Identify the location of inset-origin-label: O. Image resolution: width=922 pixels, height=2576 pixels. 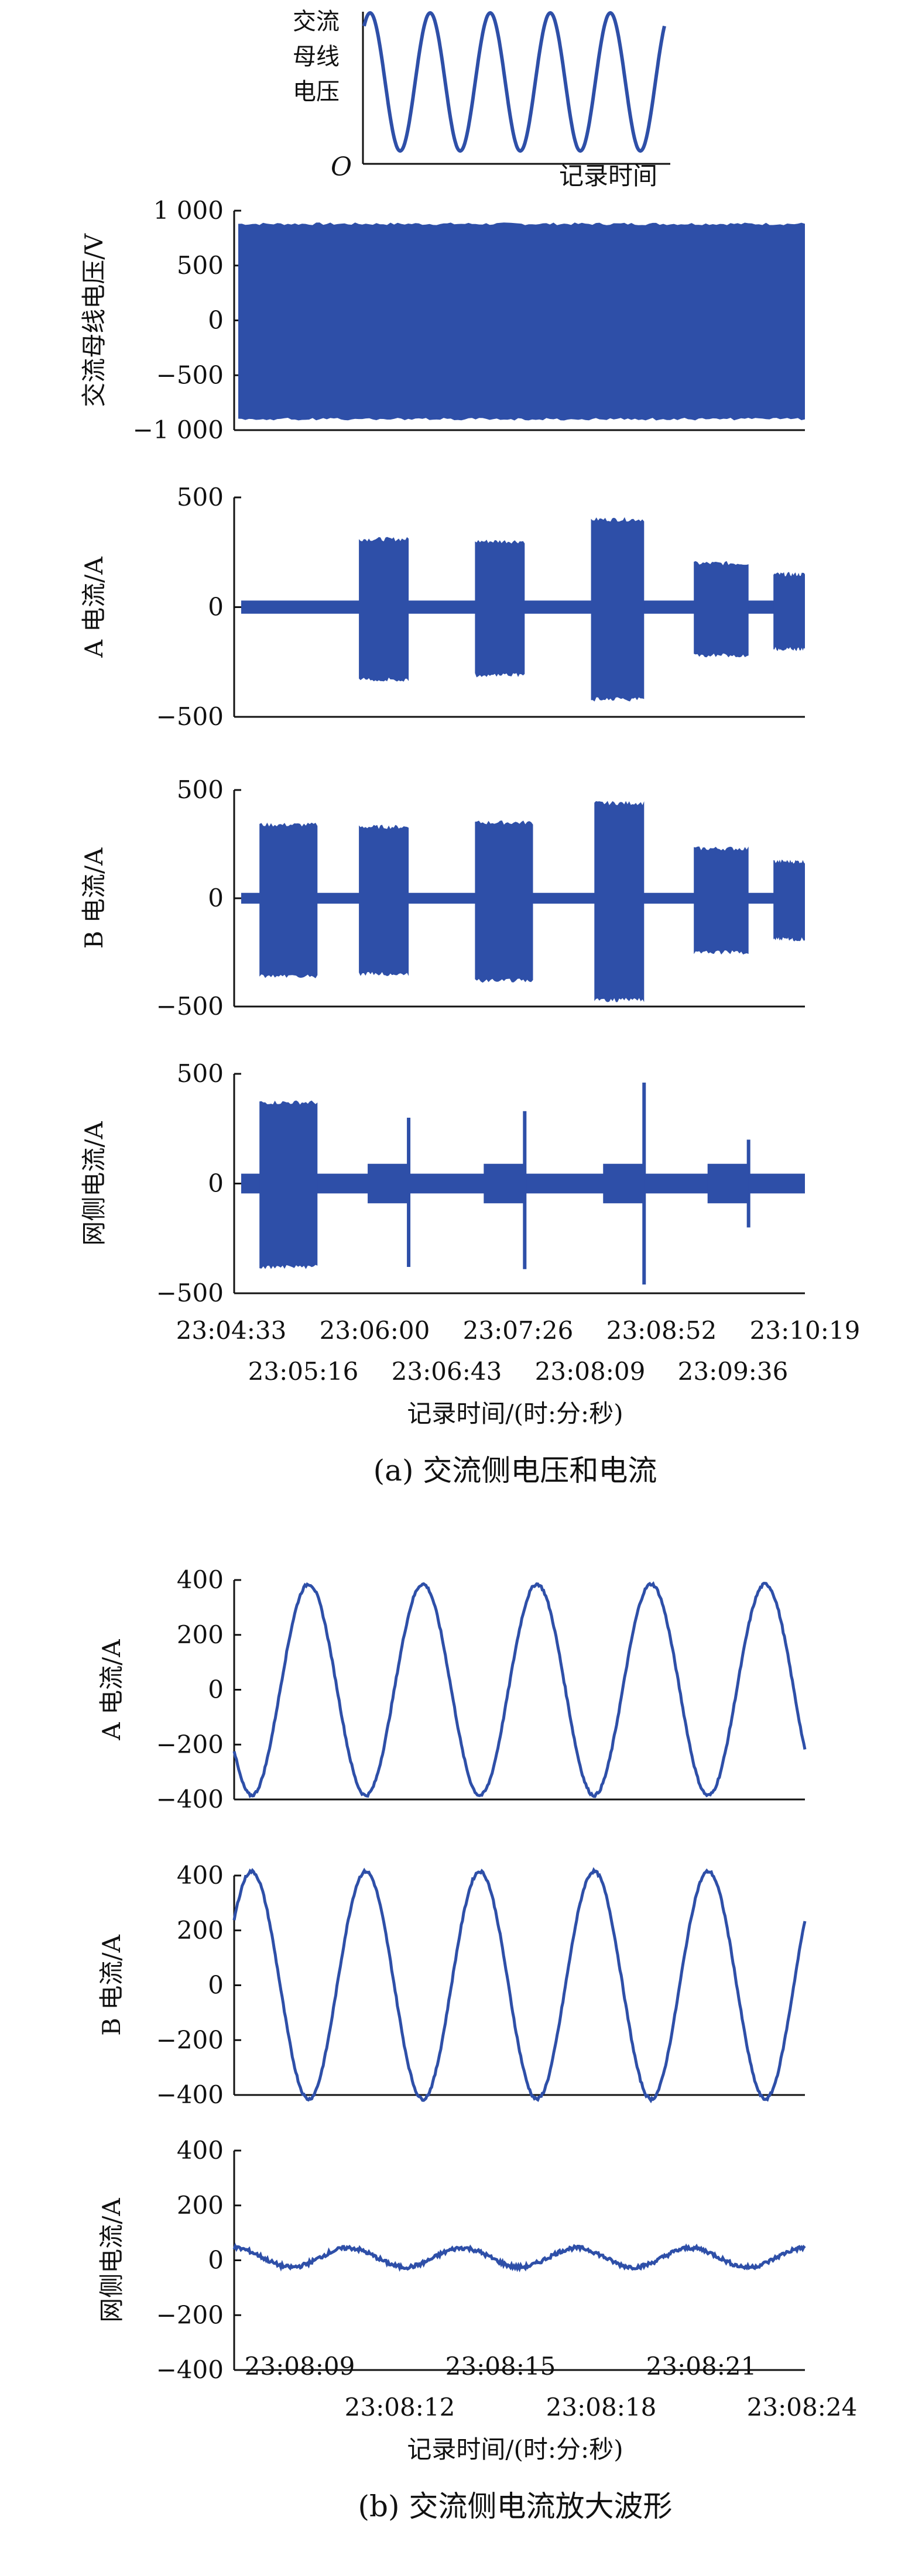
(341, 167).